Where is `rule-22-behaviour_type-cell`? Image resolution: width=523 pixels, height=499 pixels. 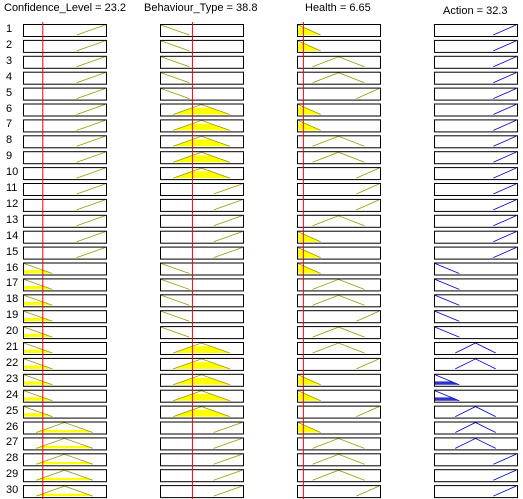
rule-22-behaviour_type-cell is located at coordinates (202, 364).